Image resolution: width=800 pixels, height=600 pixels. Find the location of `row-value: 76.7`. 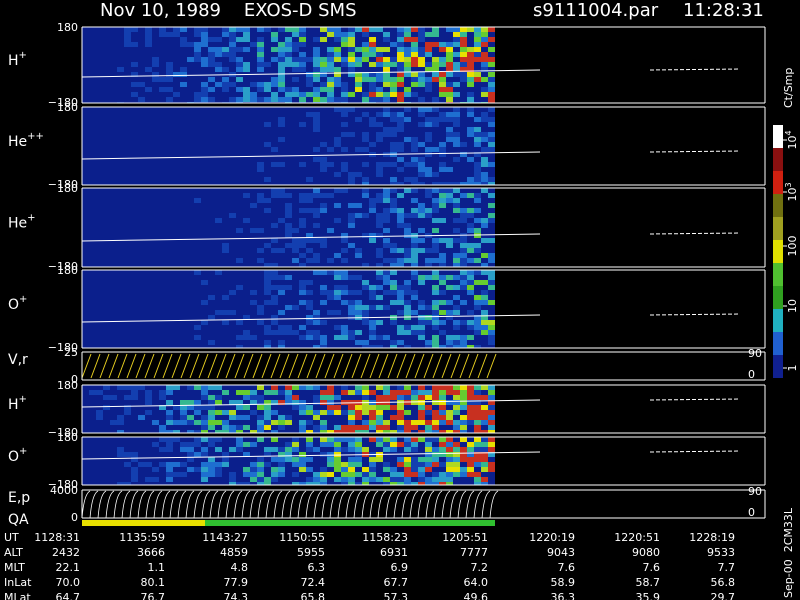

row-value: 76.7 is located at coordinates (153, 595).